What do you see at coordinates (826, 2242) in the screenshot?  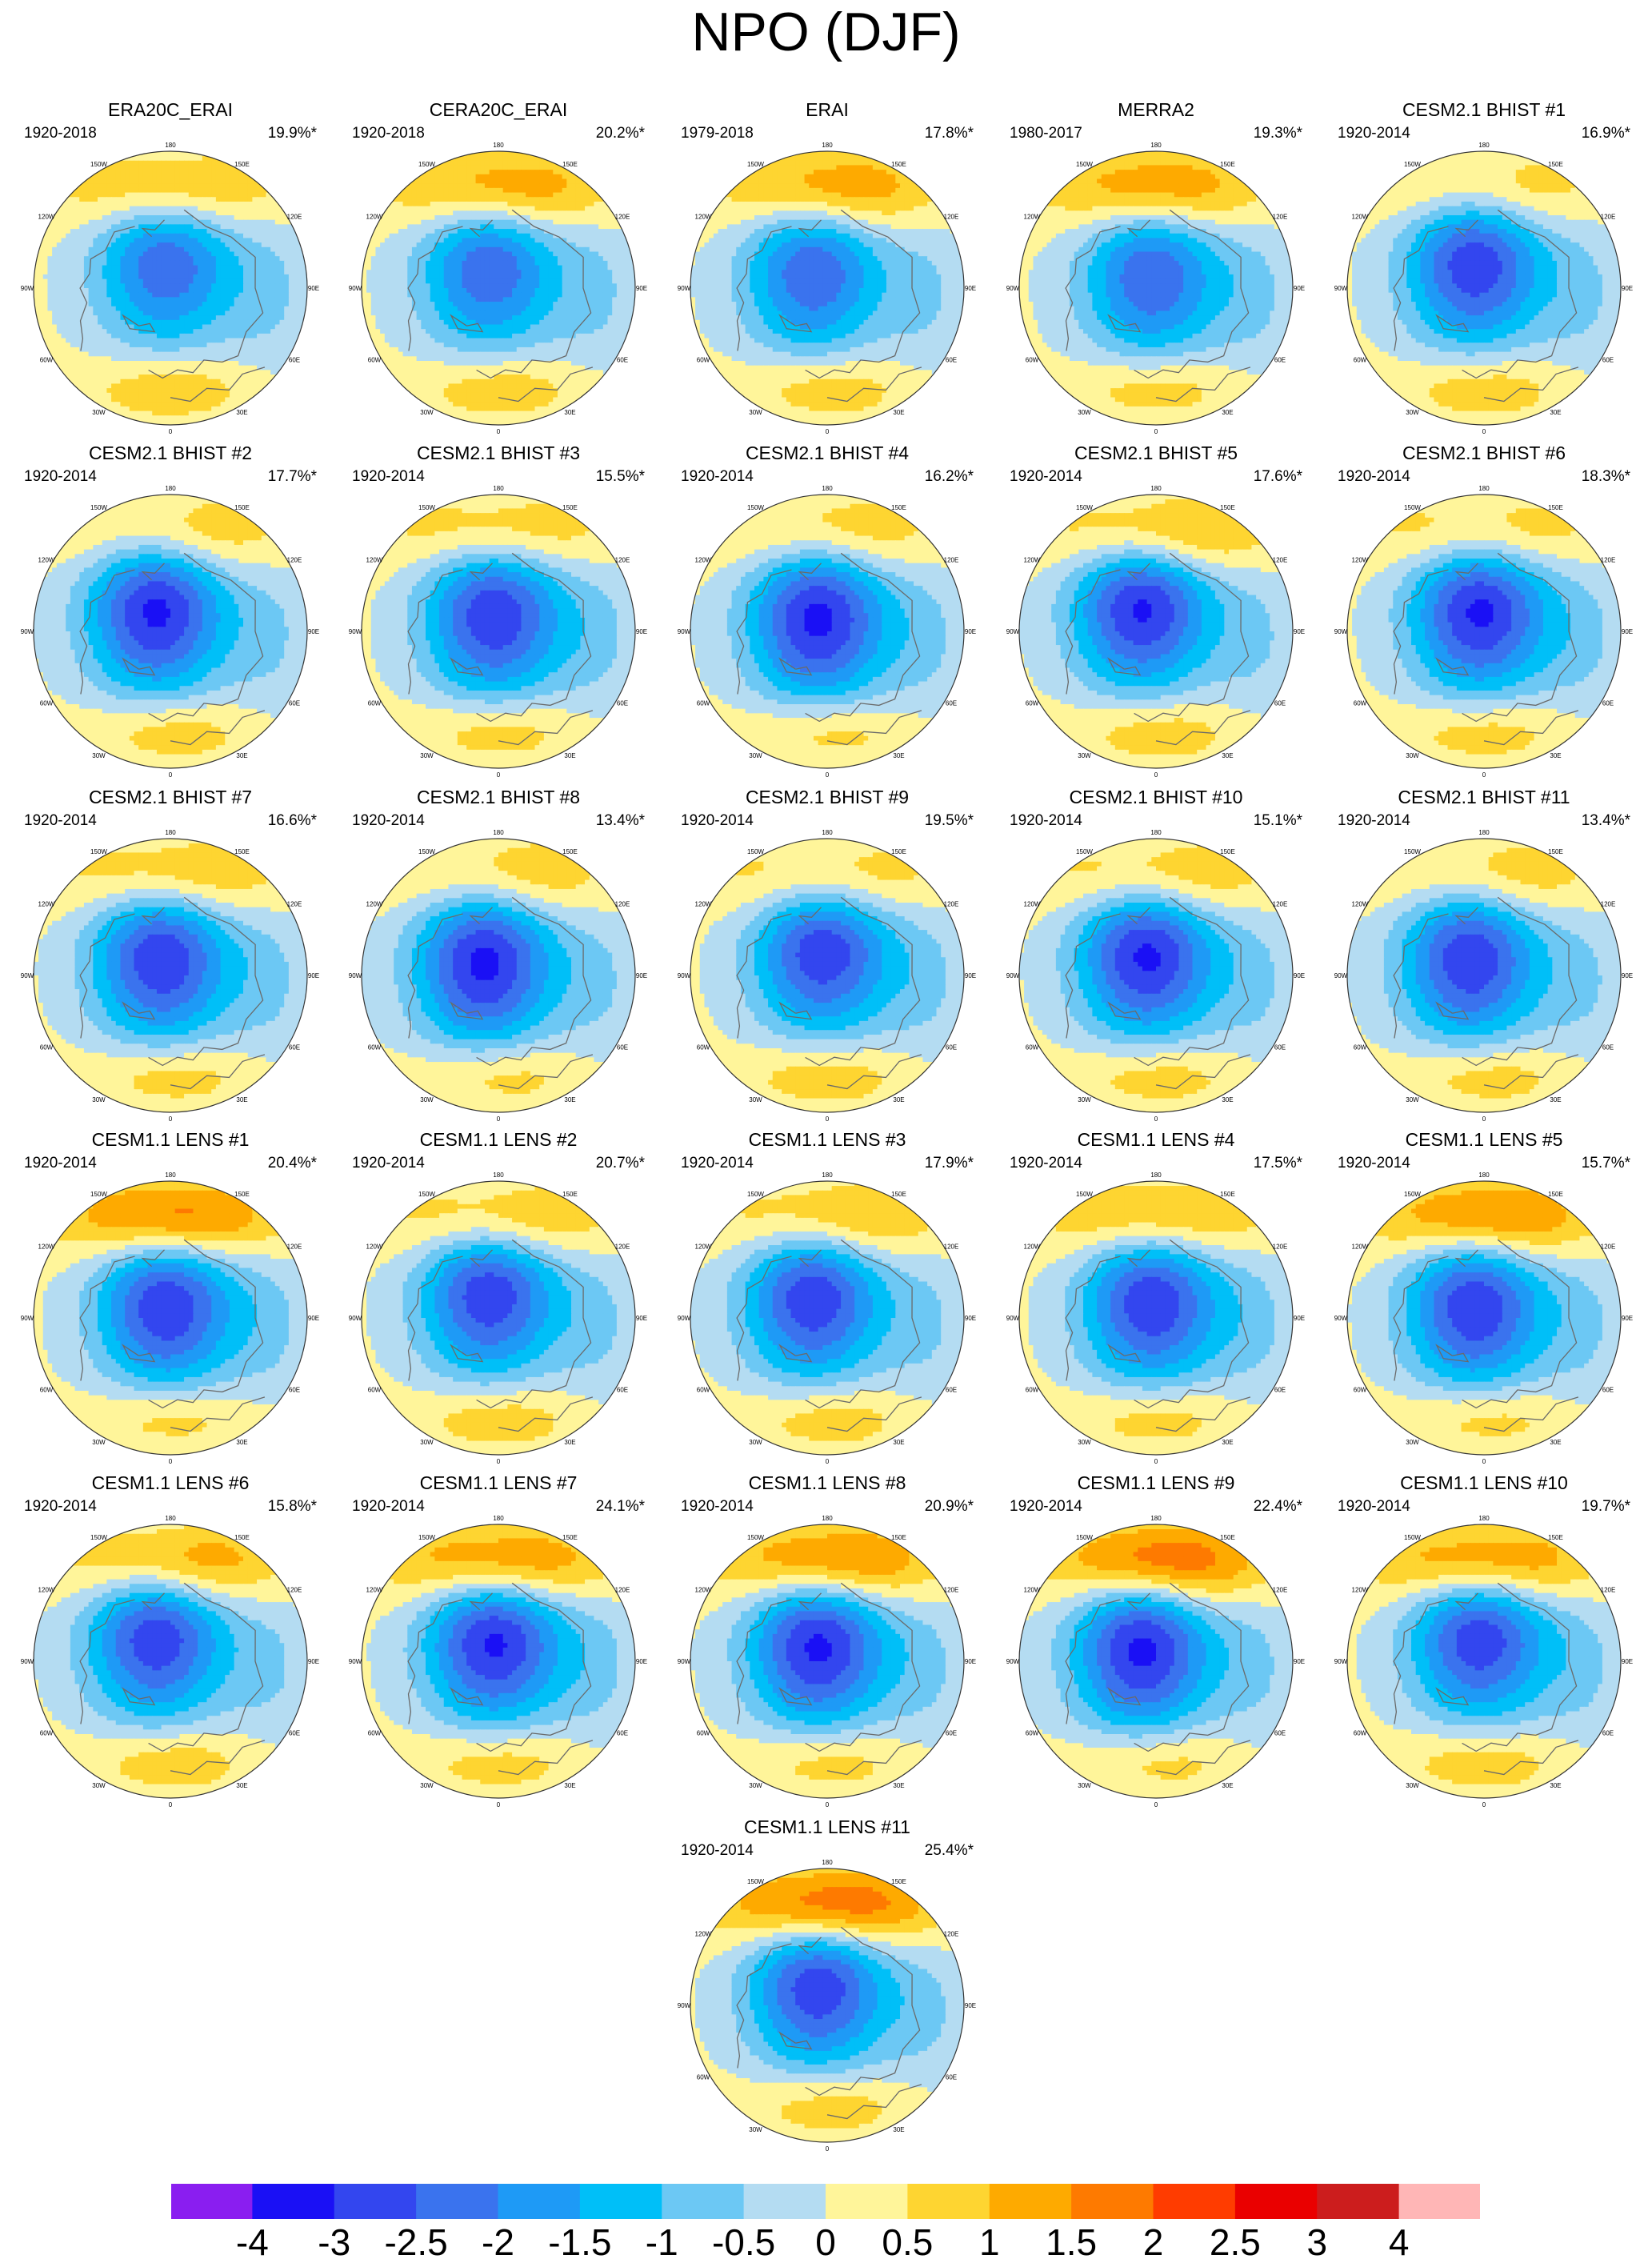 I see `colorbar-tick-label: 0` at bounding box center [826, 2242].